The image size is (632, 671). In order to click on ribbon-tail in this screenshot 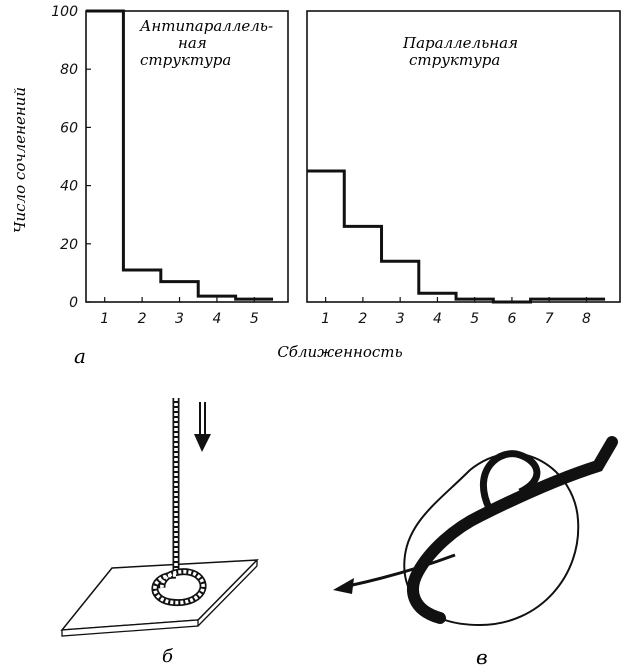, I will do `click(401, 570)`.